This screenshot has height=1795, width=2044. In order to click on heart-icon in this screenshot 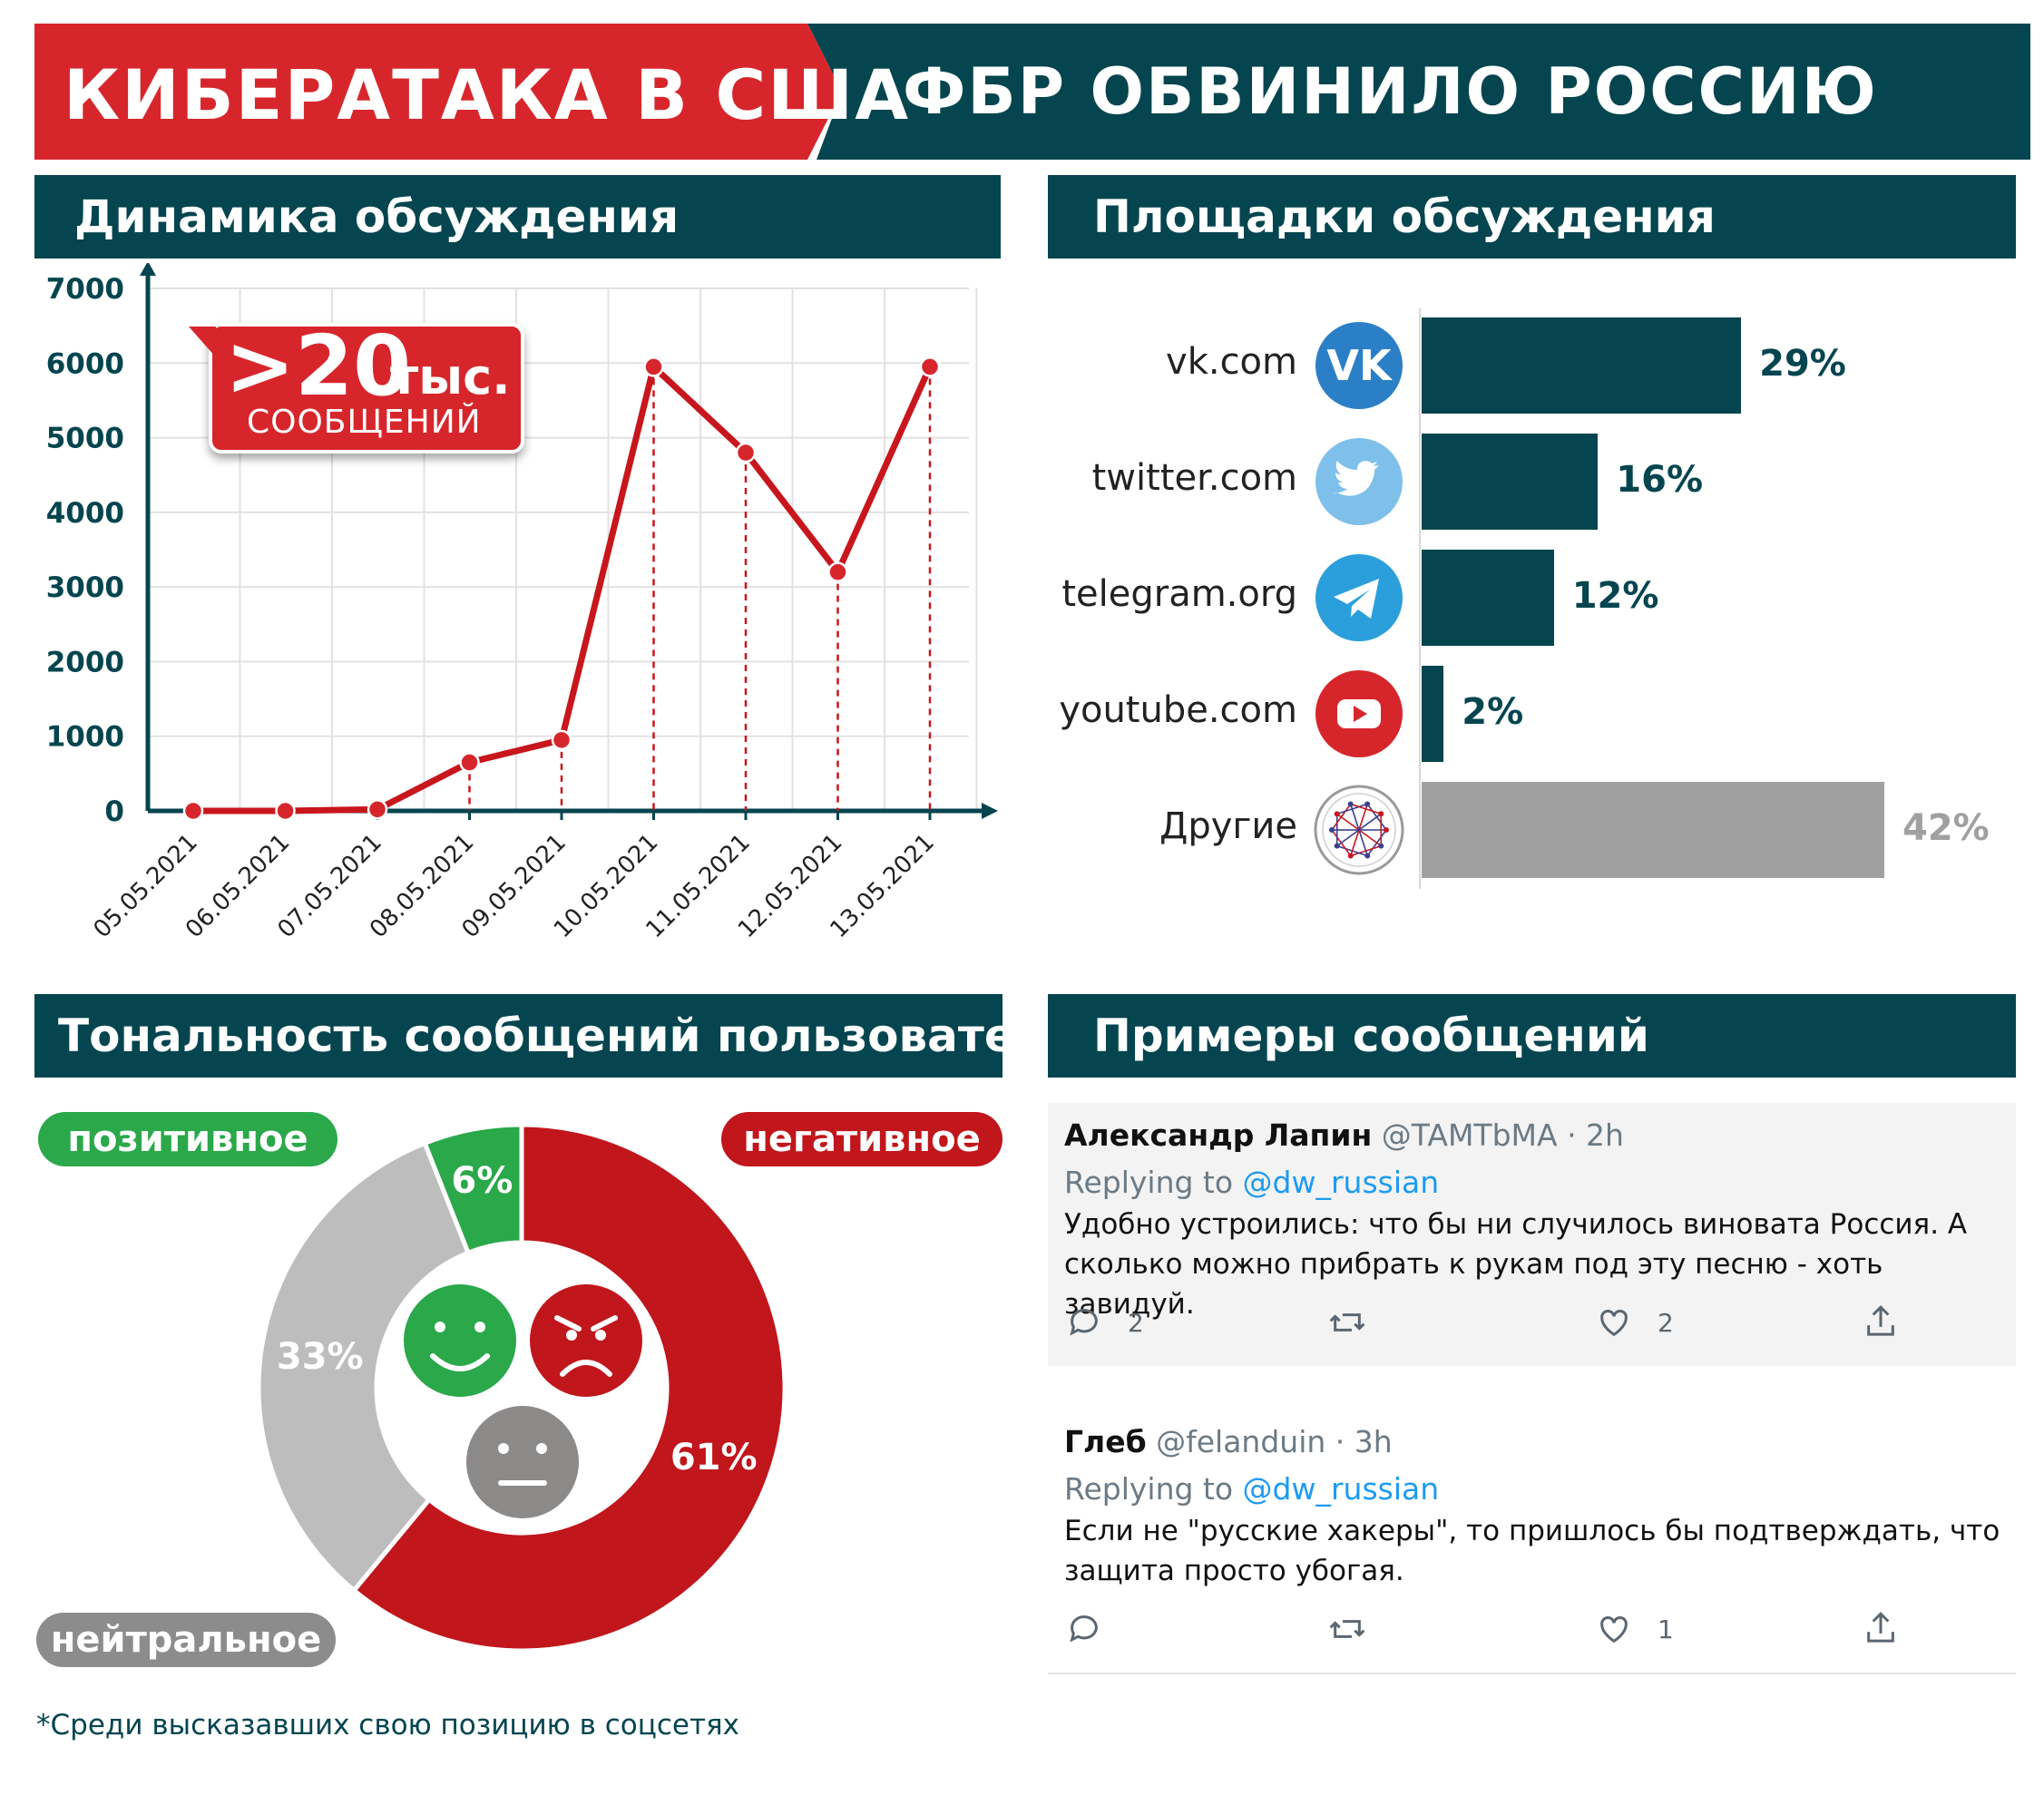, I will do `click(1614, 1630)`.